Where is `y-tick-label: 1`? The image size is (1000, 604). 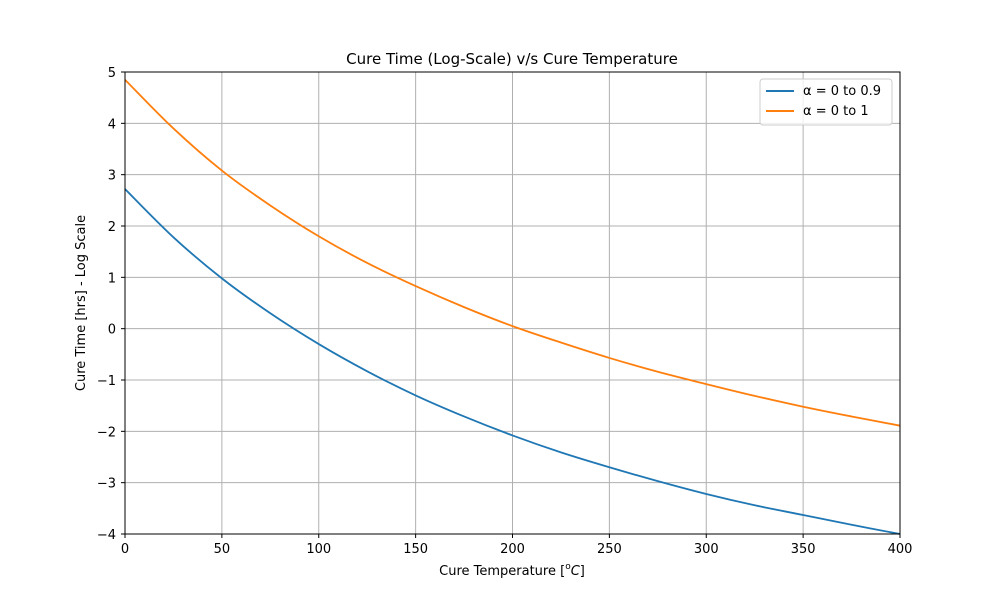 y-tick-label: 1 is located at coordinates (112, 278).